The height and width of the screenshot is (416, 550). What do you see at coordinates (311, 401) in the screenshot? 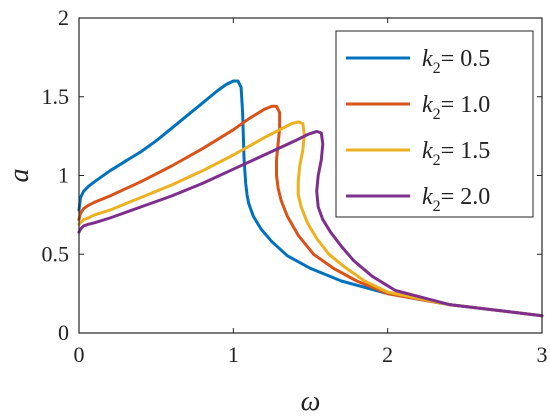
I see `x-axis-label: ω` at bounding box center [311, 401].